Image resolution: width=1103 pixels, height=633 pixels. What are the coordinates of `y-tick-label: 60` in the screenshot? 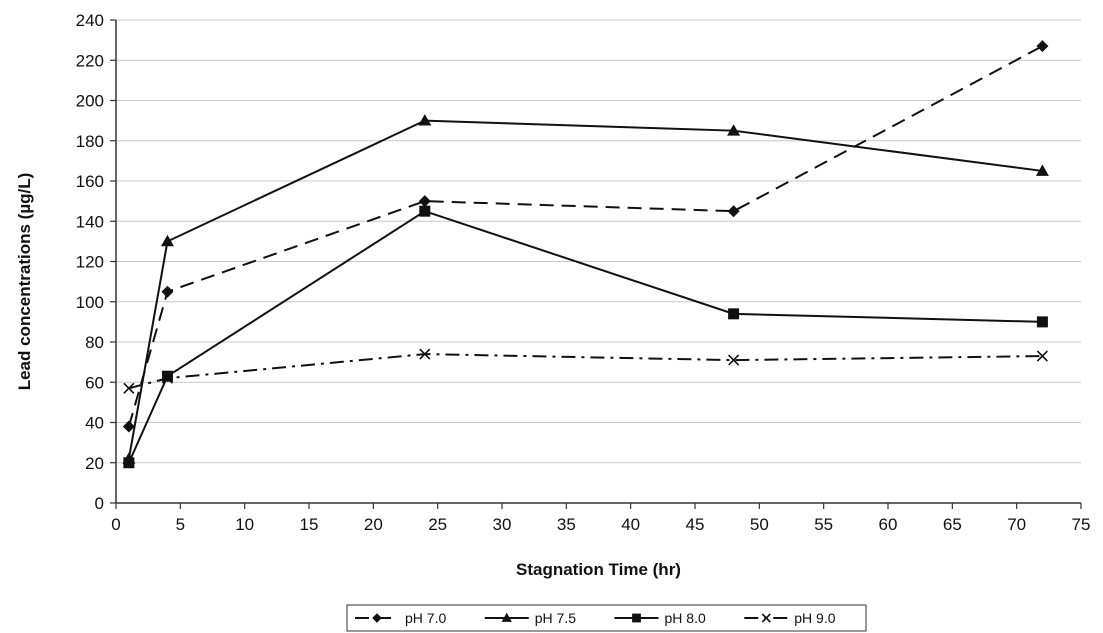 It's located at (94, 382).